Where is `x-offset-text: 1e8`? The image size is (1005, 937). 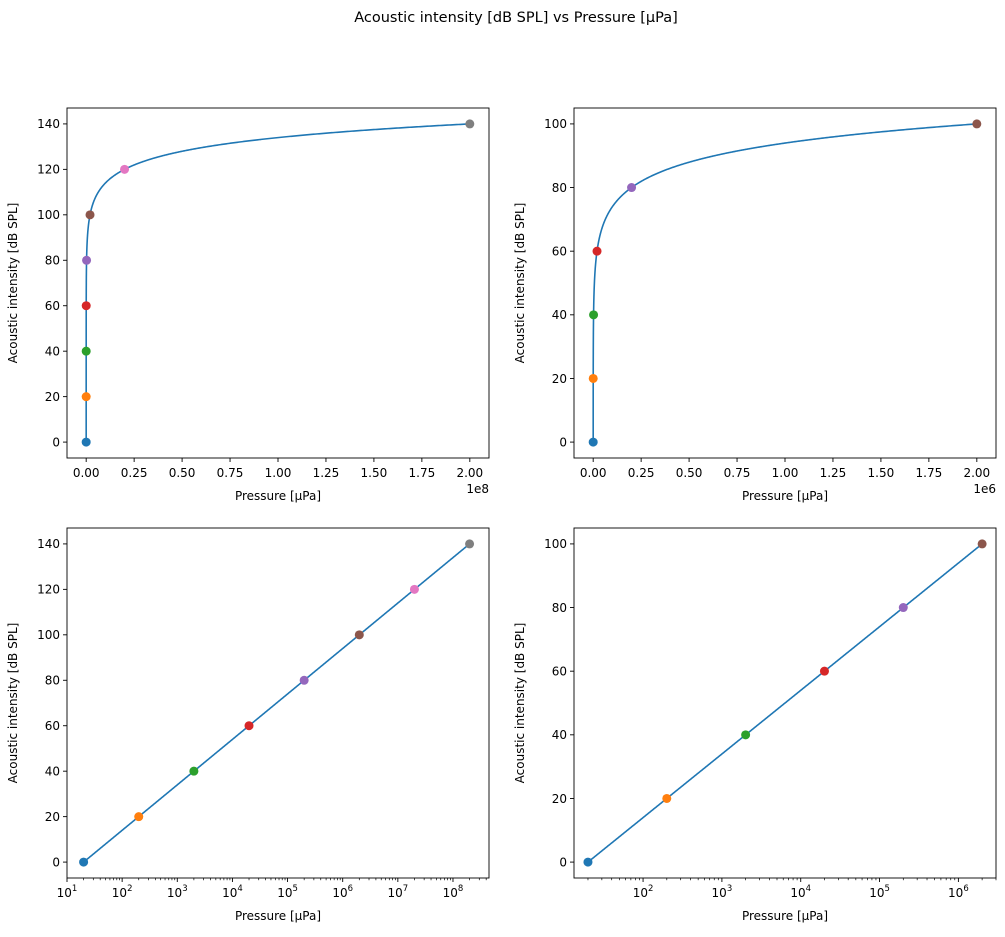
x-offset-text: 1e8 is located at coordinates (477, 489).